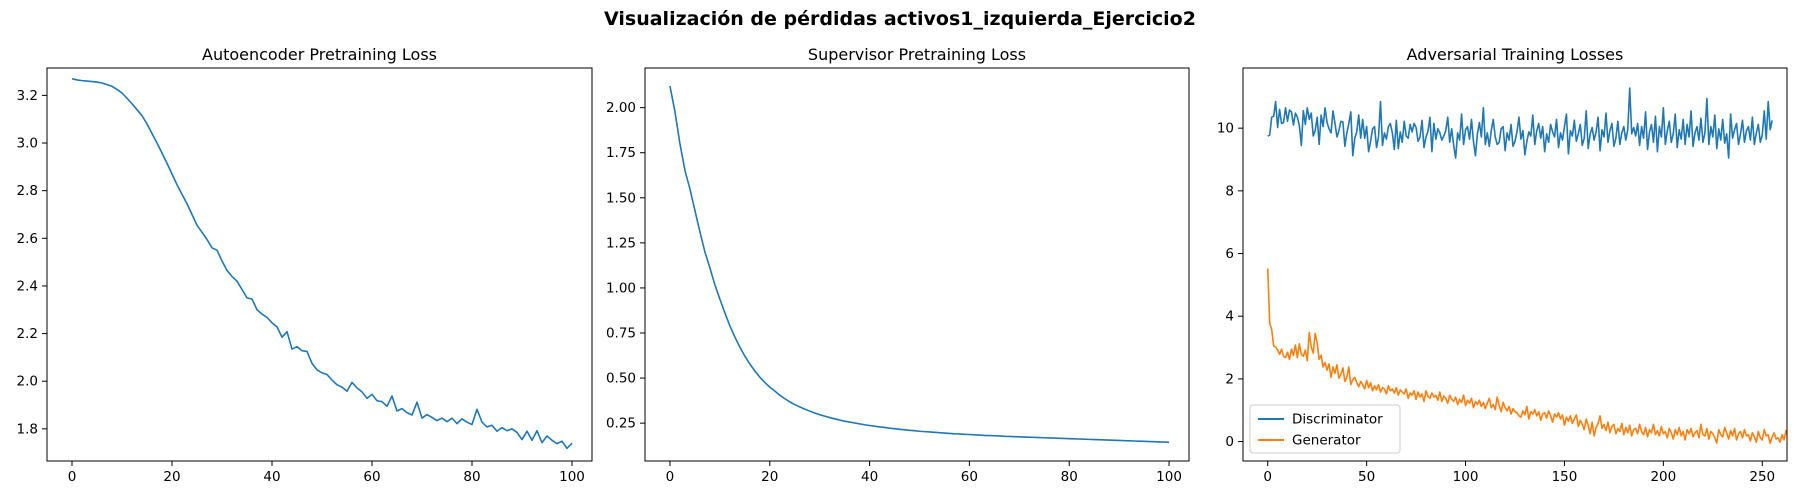 The width and height of the screenshot is (1800, 500). I want to click on y-tick-label: 4, so click(1229, 317).